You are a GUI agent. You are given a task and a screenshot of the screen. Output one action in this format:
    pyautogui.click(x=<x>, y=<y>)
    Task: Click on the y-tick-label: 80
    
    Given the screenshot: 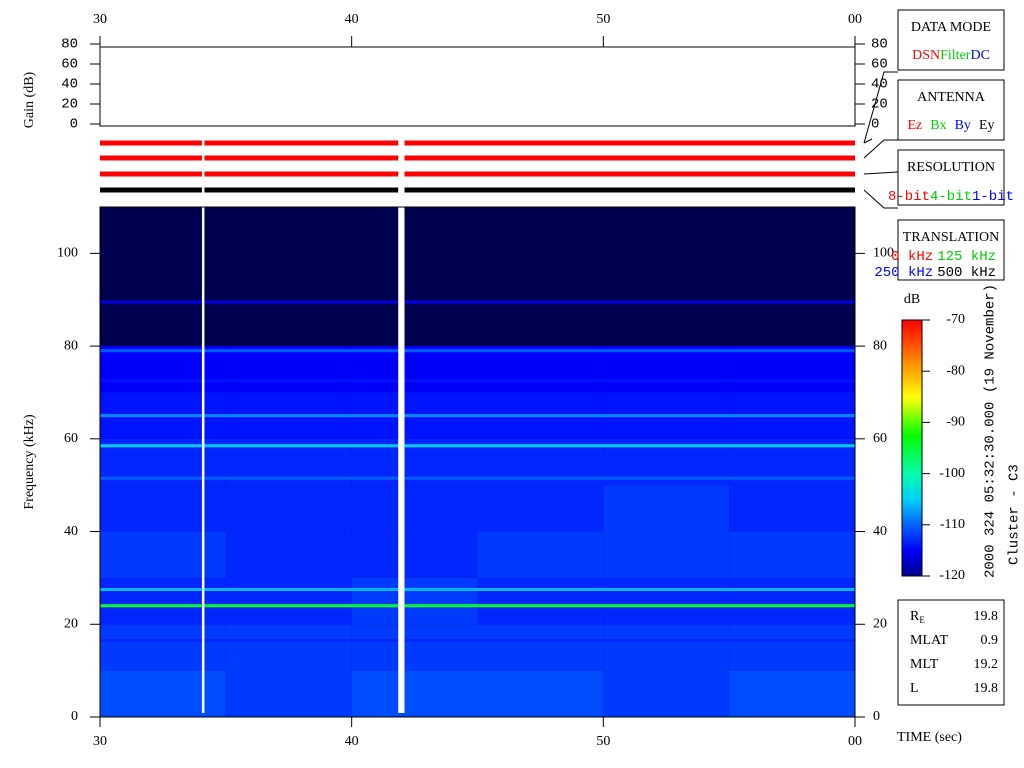 What is the action you would take?
    pyautogui.click(x=880, y=345)
    